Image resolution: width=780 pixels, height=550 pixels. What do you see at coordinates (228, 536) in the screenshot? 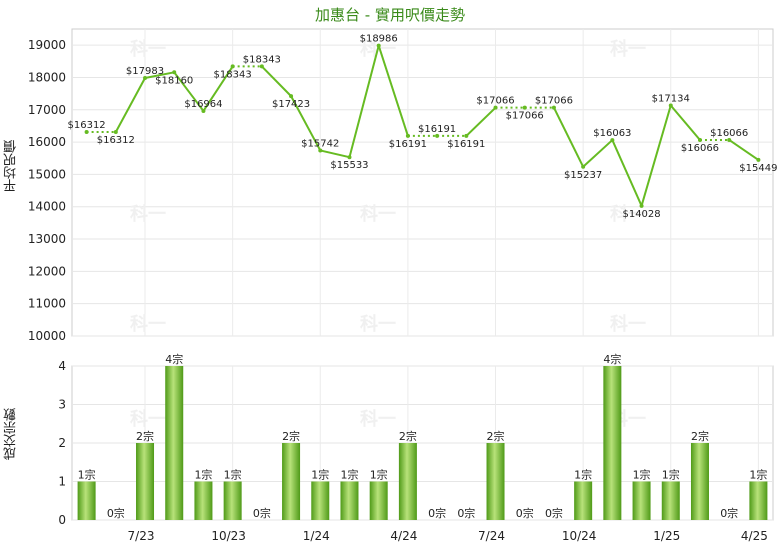
I see `x-tick-label: 10/23` at bounding box center [228, 536].